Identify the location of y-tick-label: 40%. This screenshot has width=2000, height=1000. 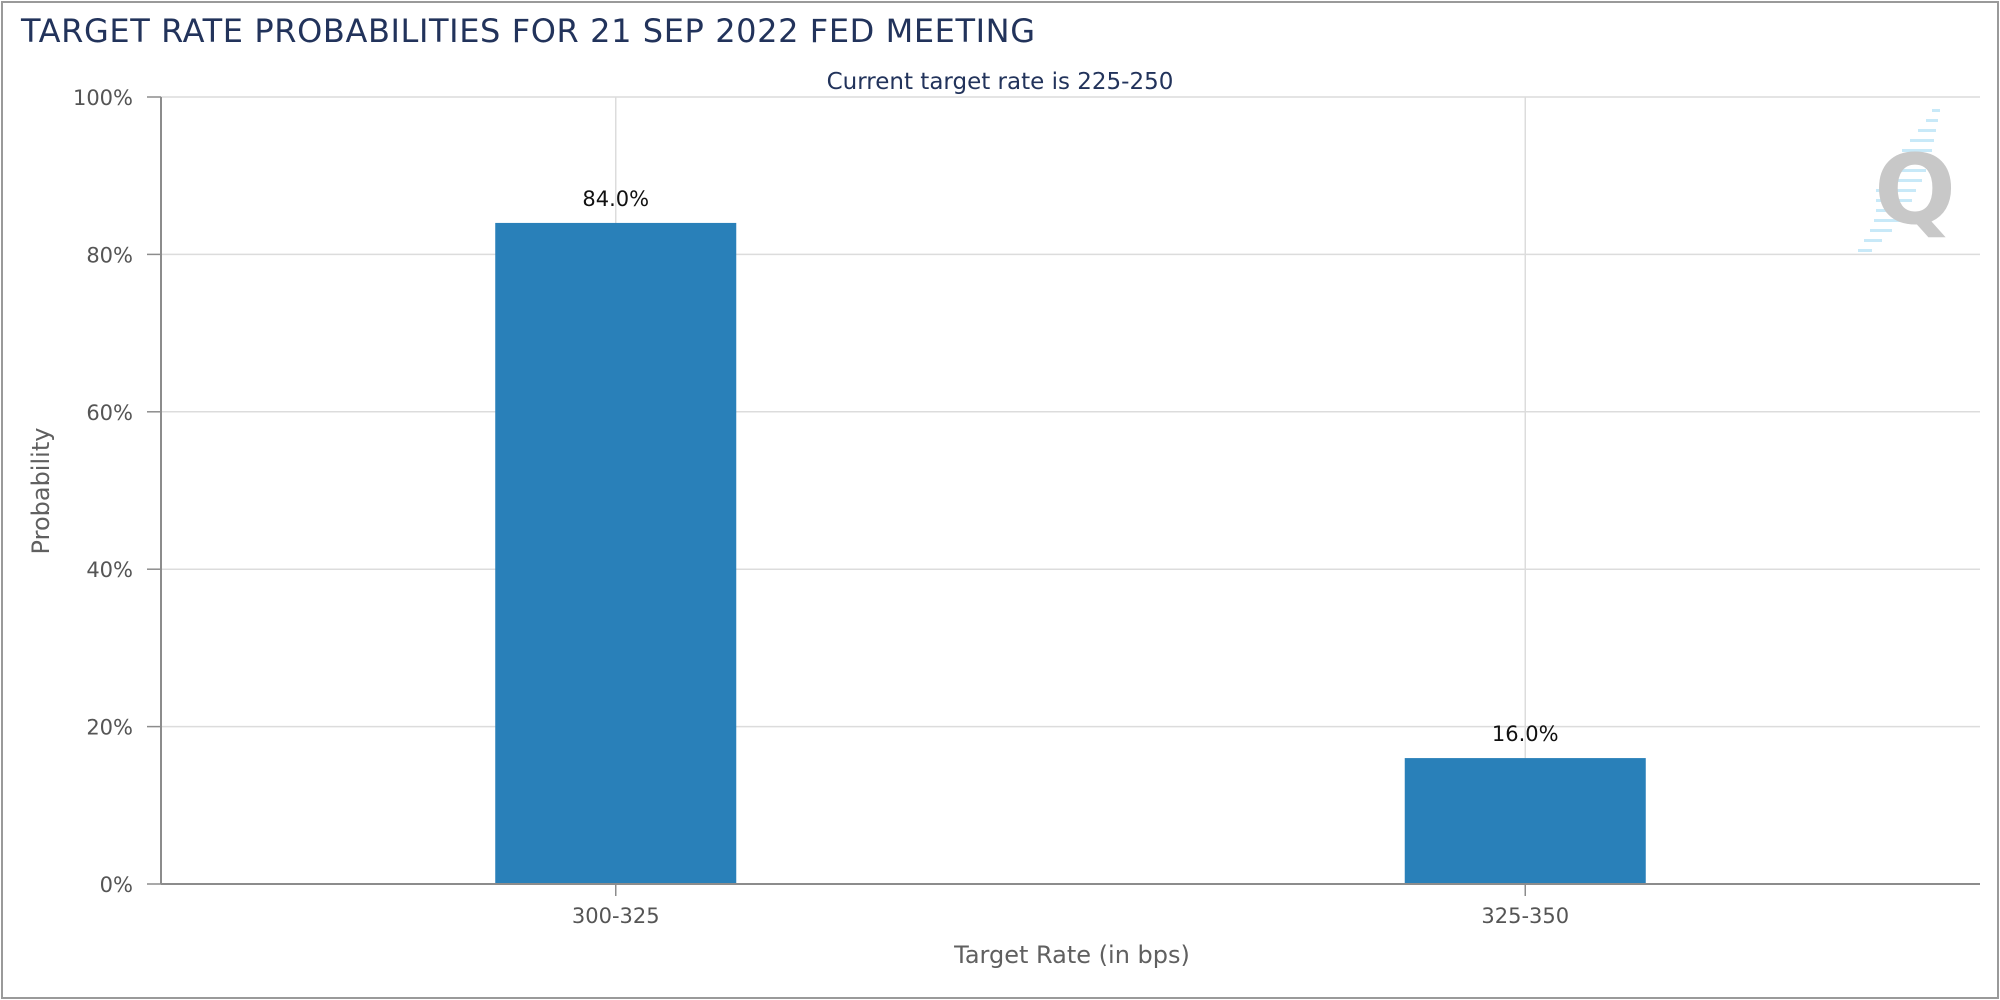
(109, 570).